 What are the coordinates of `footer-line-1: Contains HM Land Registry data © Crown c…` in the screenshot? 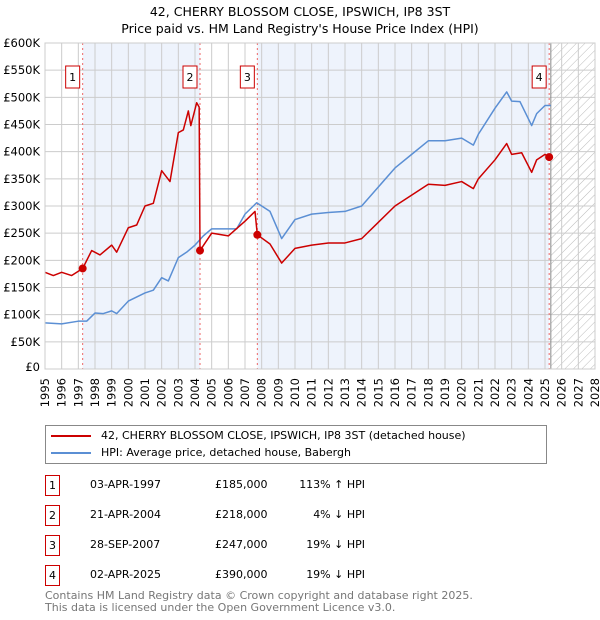 It's located at (259, 595).